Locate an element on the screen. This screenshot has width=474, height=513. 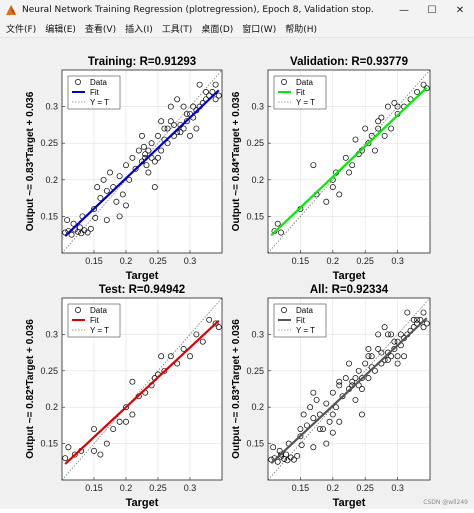
x-tick-label: 0.25 is located at coordinates (365, 261).